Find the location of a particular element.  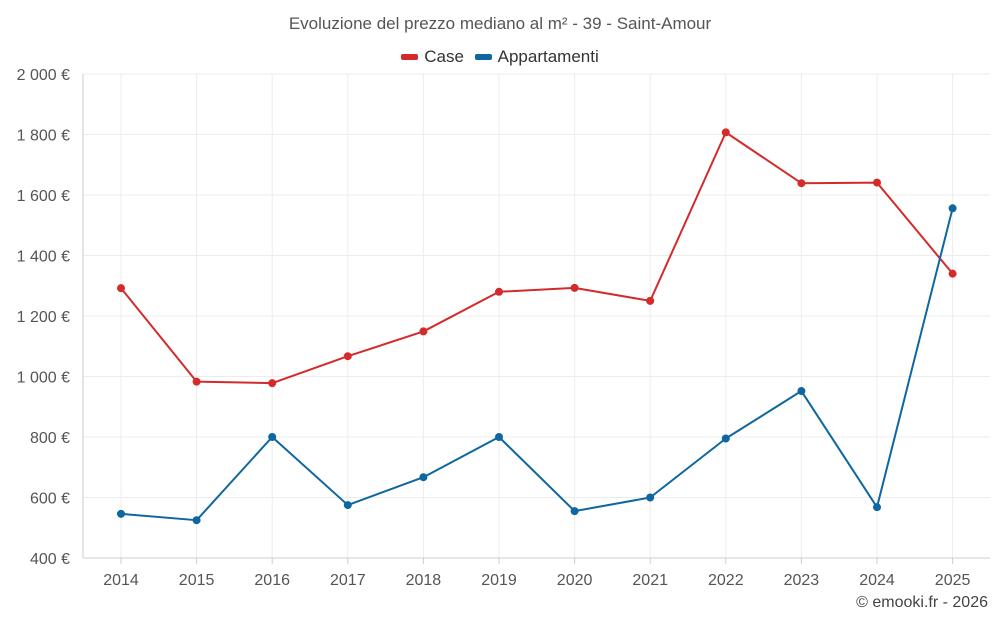

legend-item-case: Case is located at coordinates (432, 57).